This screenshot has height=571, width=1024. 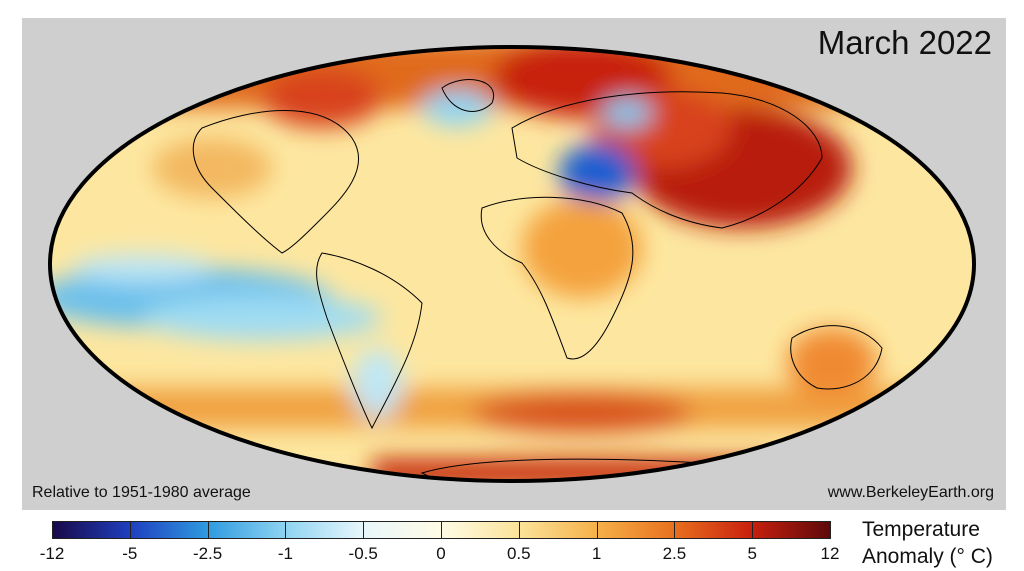 I want to click on colorbar-tick-label: -2.5, so click(x=207, y=553).